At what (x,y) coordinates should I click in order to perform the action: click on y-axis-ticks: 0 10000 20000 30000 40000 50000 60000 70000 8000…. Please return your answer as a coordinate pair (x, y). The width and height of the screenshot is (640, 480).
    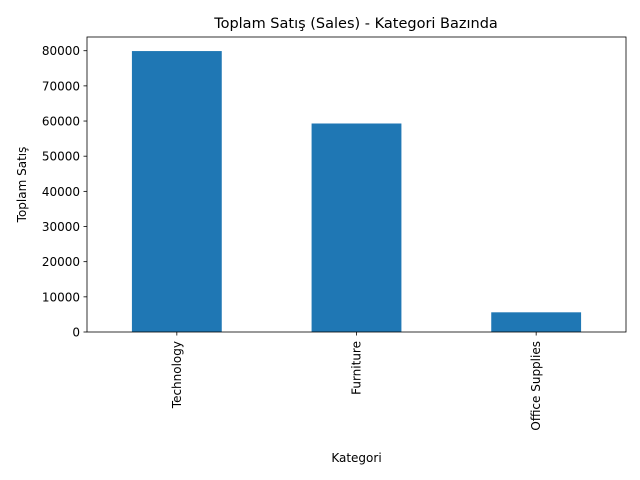
    Looking at the image, I should click on (64, 192).